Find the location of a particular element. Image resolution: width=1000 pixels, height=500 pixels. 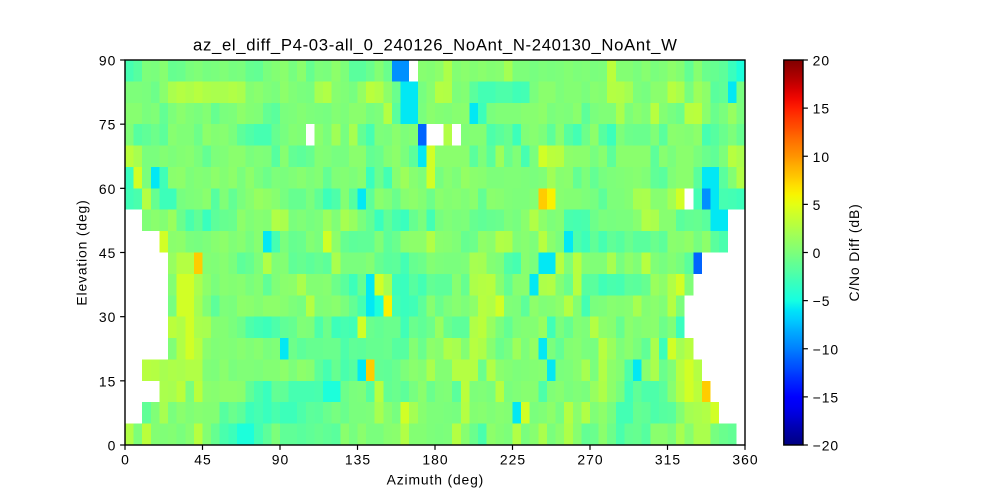

svg-text: C/No Diff (dB) is located at coordinates (854, 252).